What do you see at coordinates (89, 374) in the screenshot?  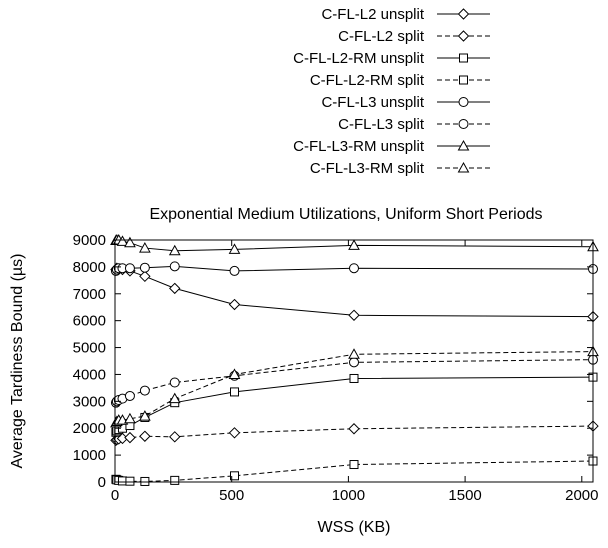 I see `y-tick-label: 4000` at bounding box center [89, 374].